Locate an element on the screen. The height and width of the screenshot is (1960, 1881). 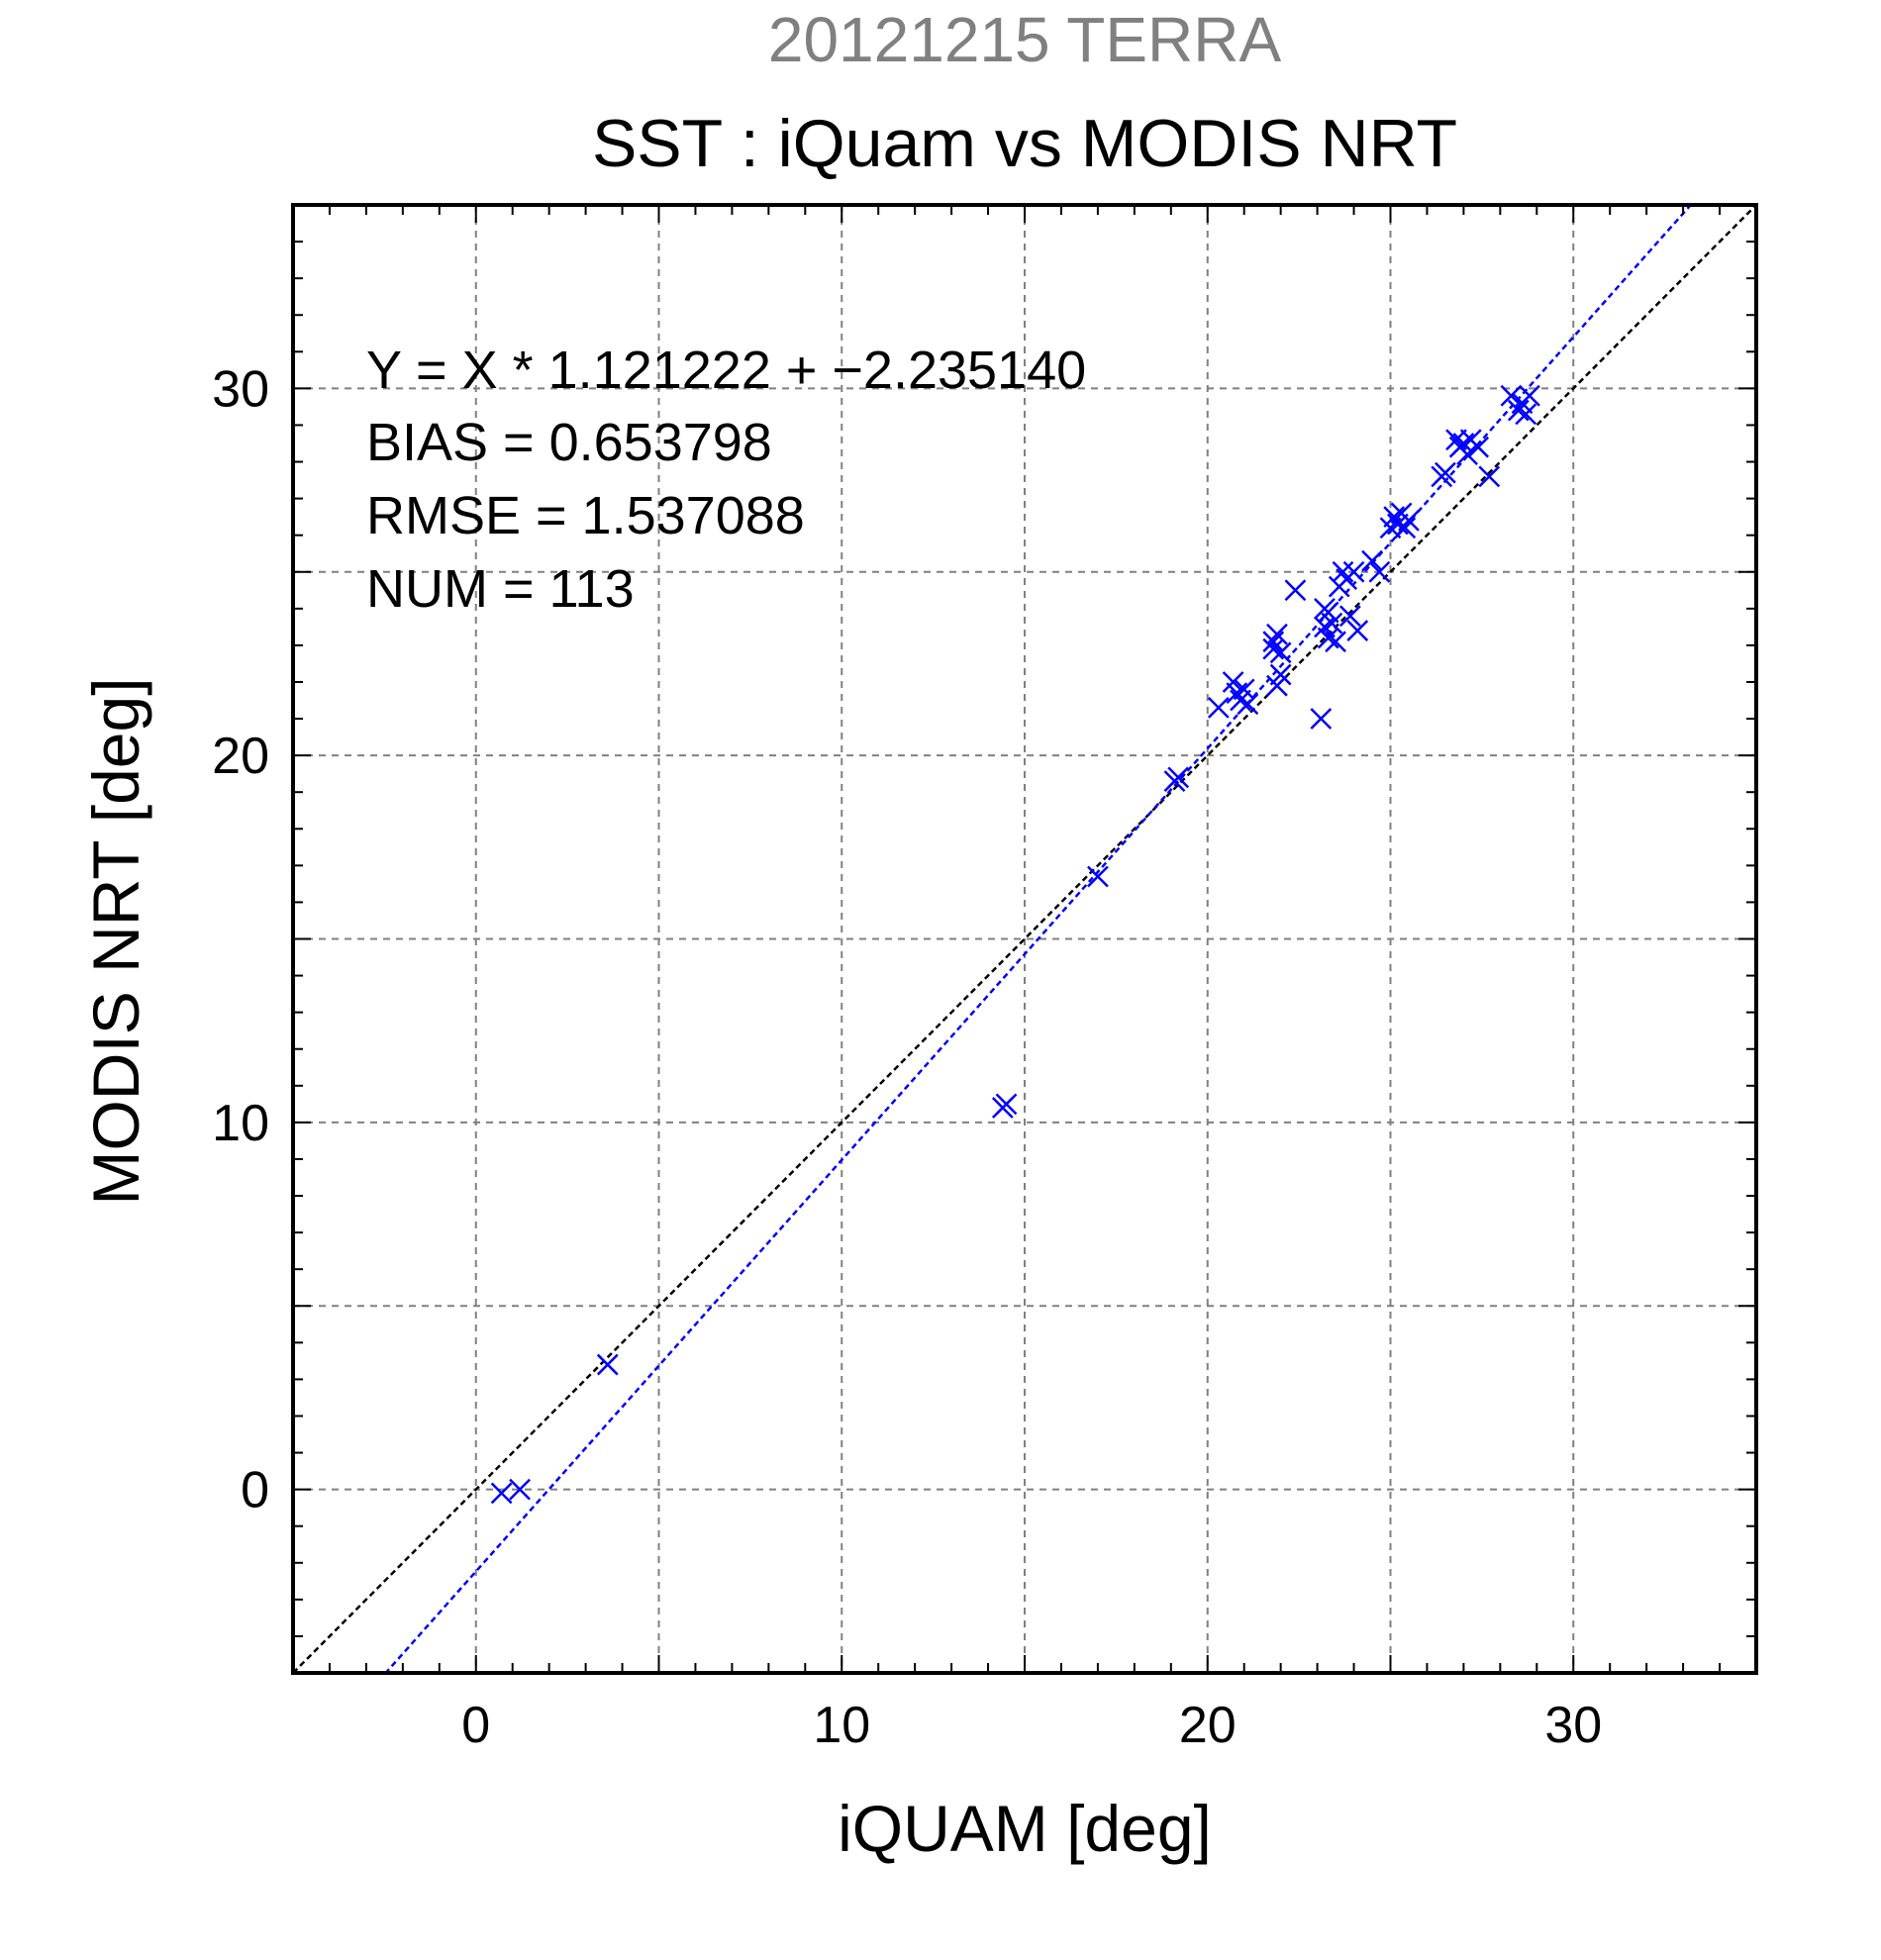
bias-label: BIAS = 0.653798 is located at coordinates (569, 442).